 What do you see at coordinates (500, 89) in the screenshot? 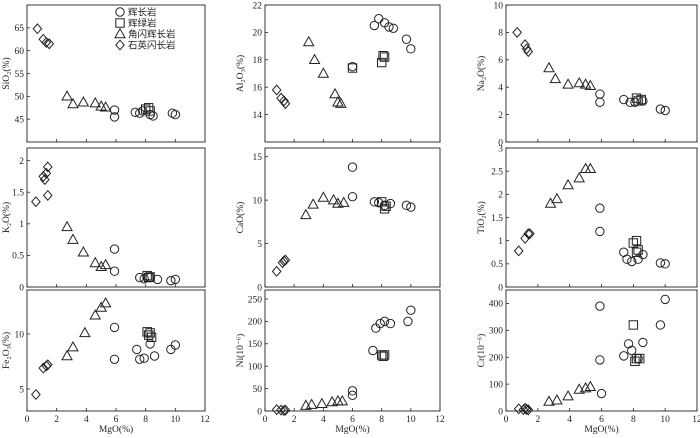
I see `y-tick-label: 4` at bounding box center [500, 89].